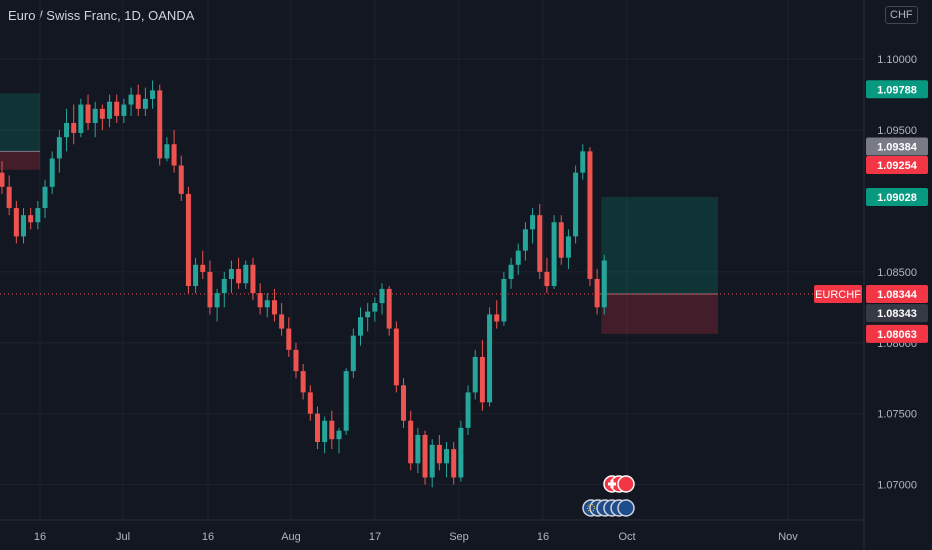 Image resolution: width=932 pixels, height=550 pixels. What do you see at coordinates (591, 508) in the screenshot?
I see `eu-stars` at bounding box center [591, 508].